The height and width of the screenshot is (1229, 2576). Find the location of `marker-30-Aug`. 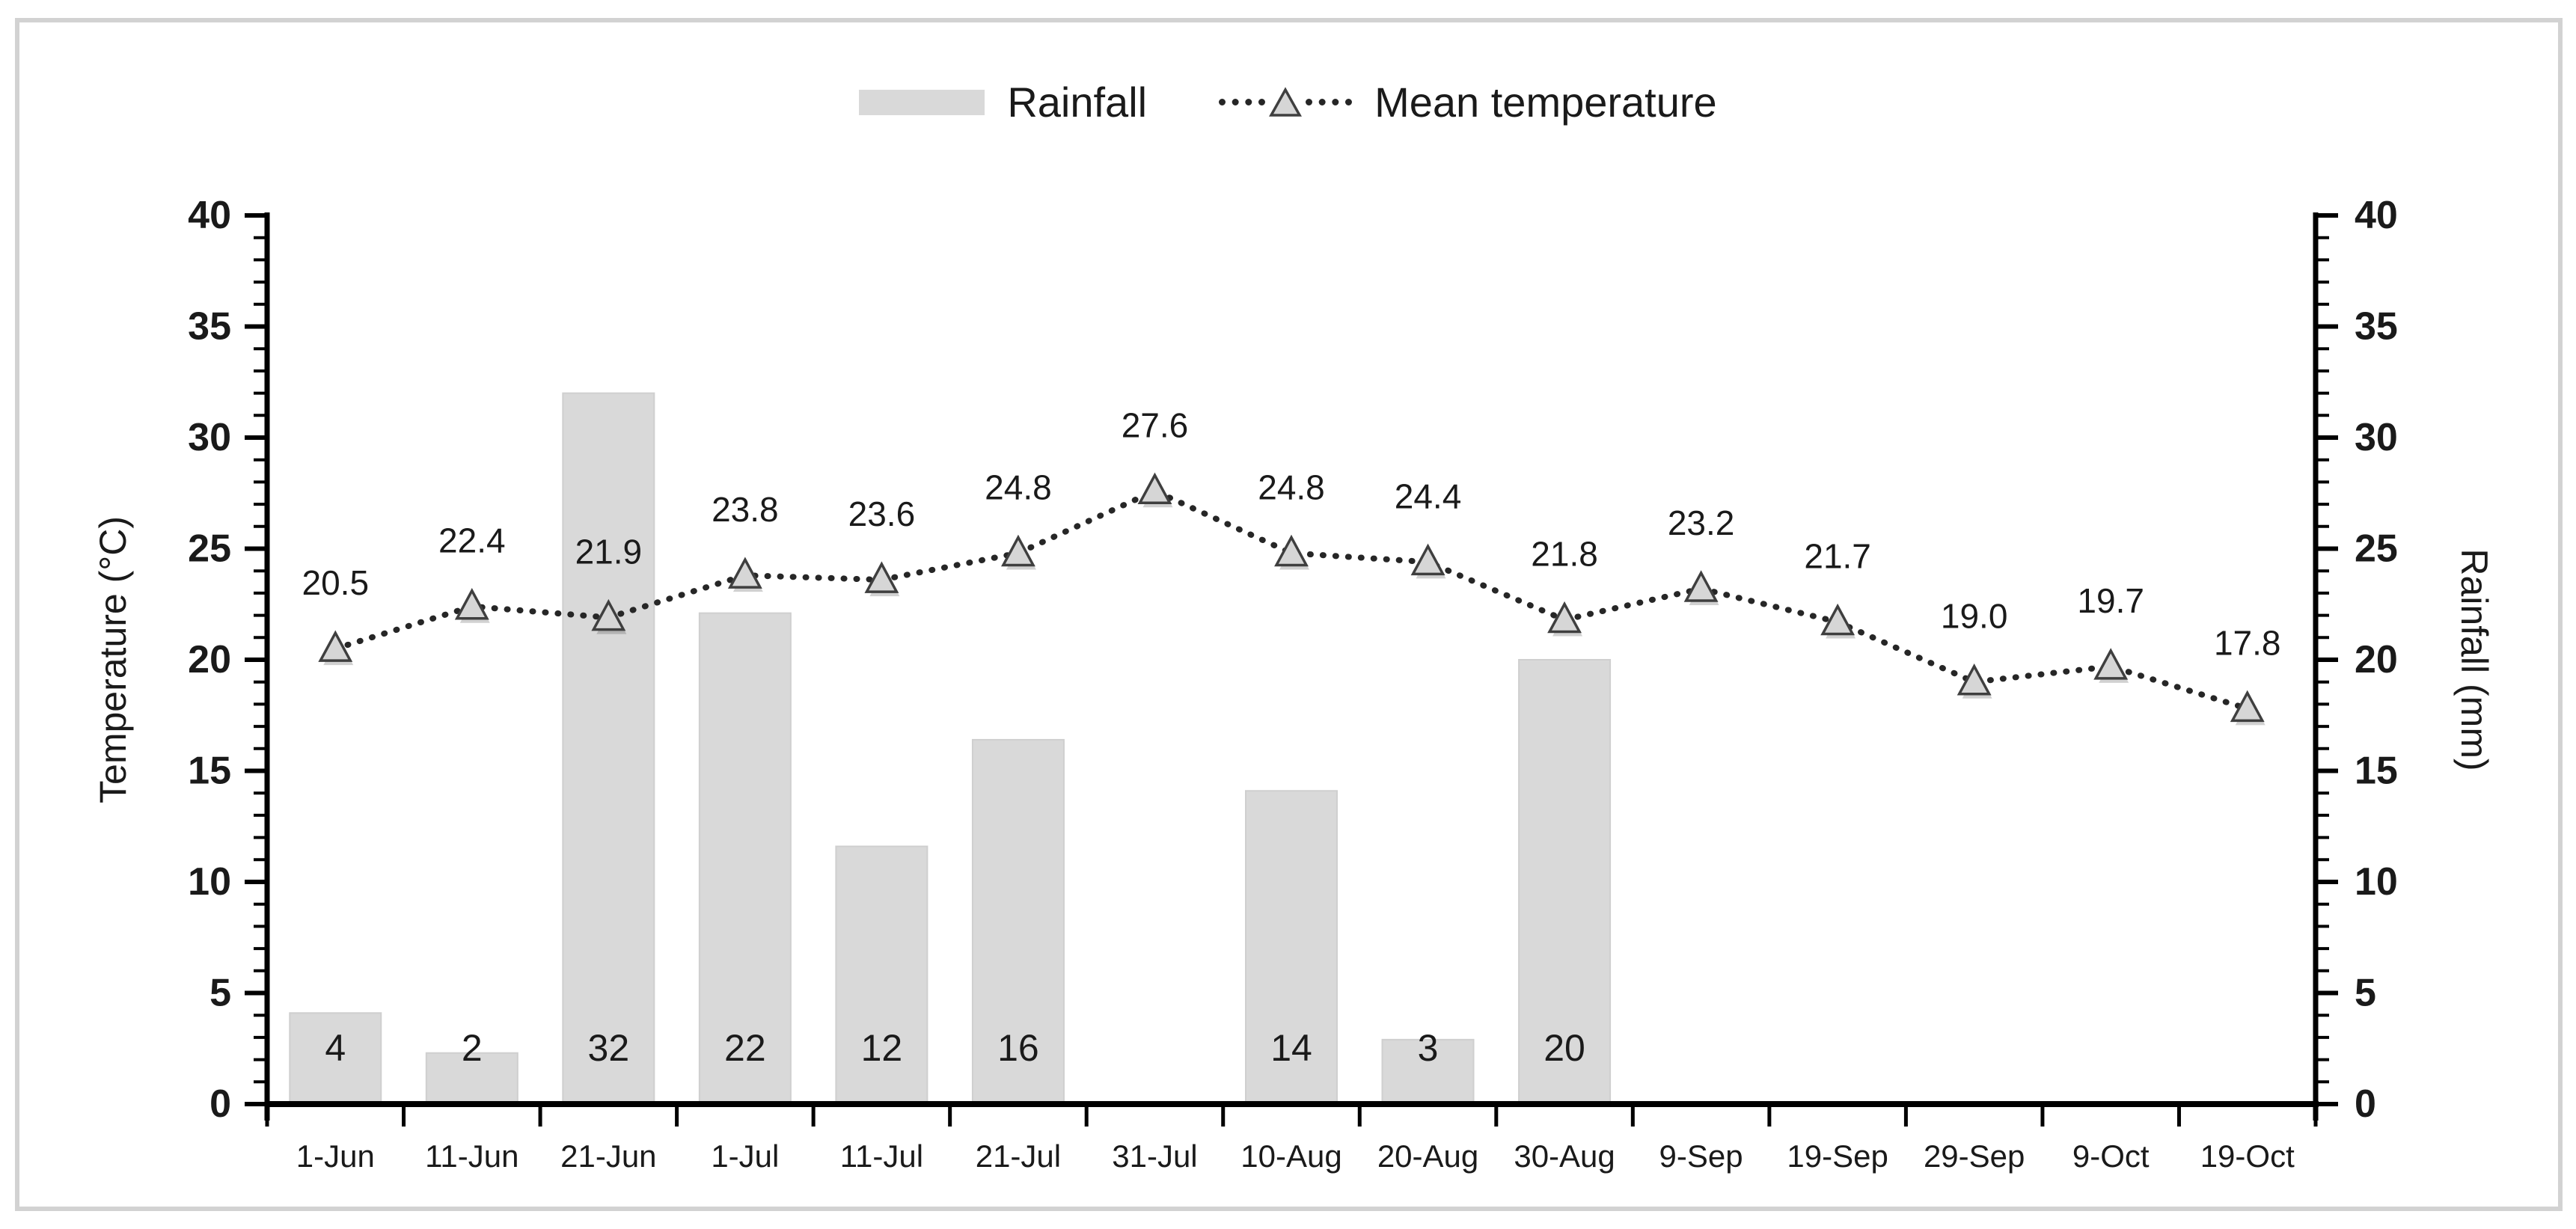

marker-30-Aug is located at coordinates (1565, 617).